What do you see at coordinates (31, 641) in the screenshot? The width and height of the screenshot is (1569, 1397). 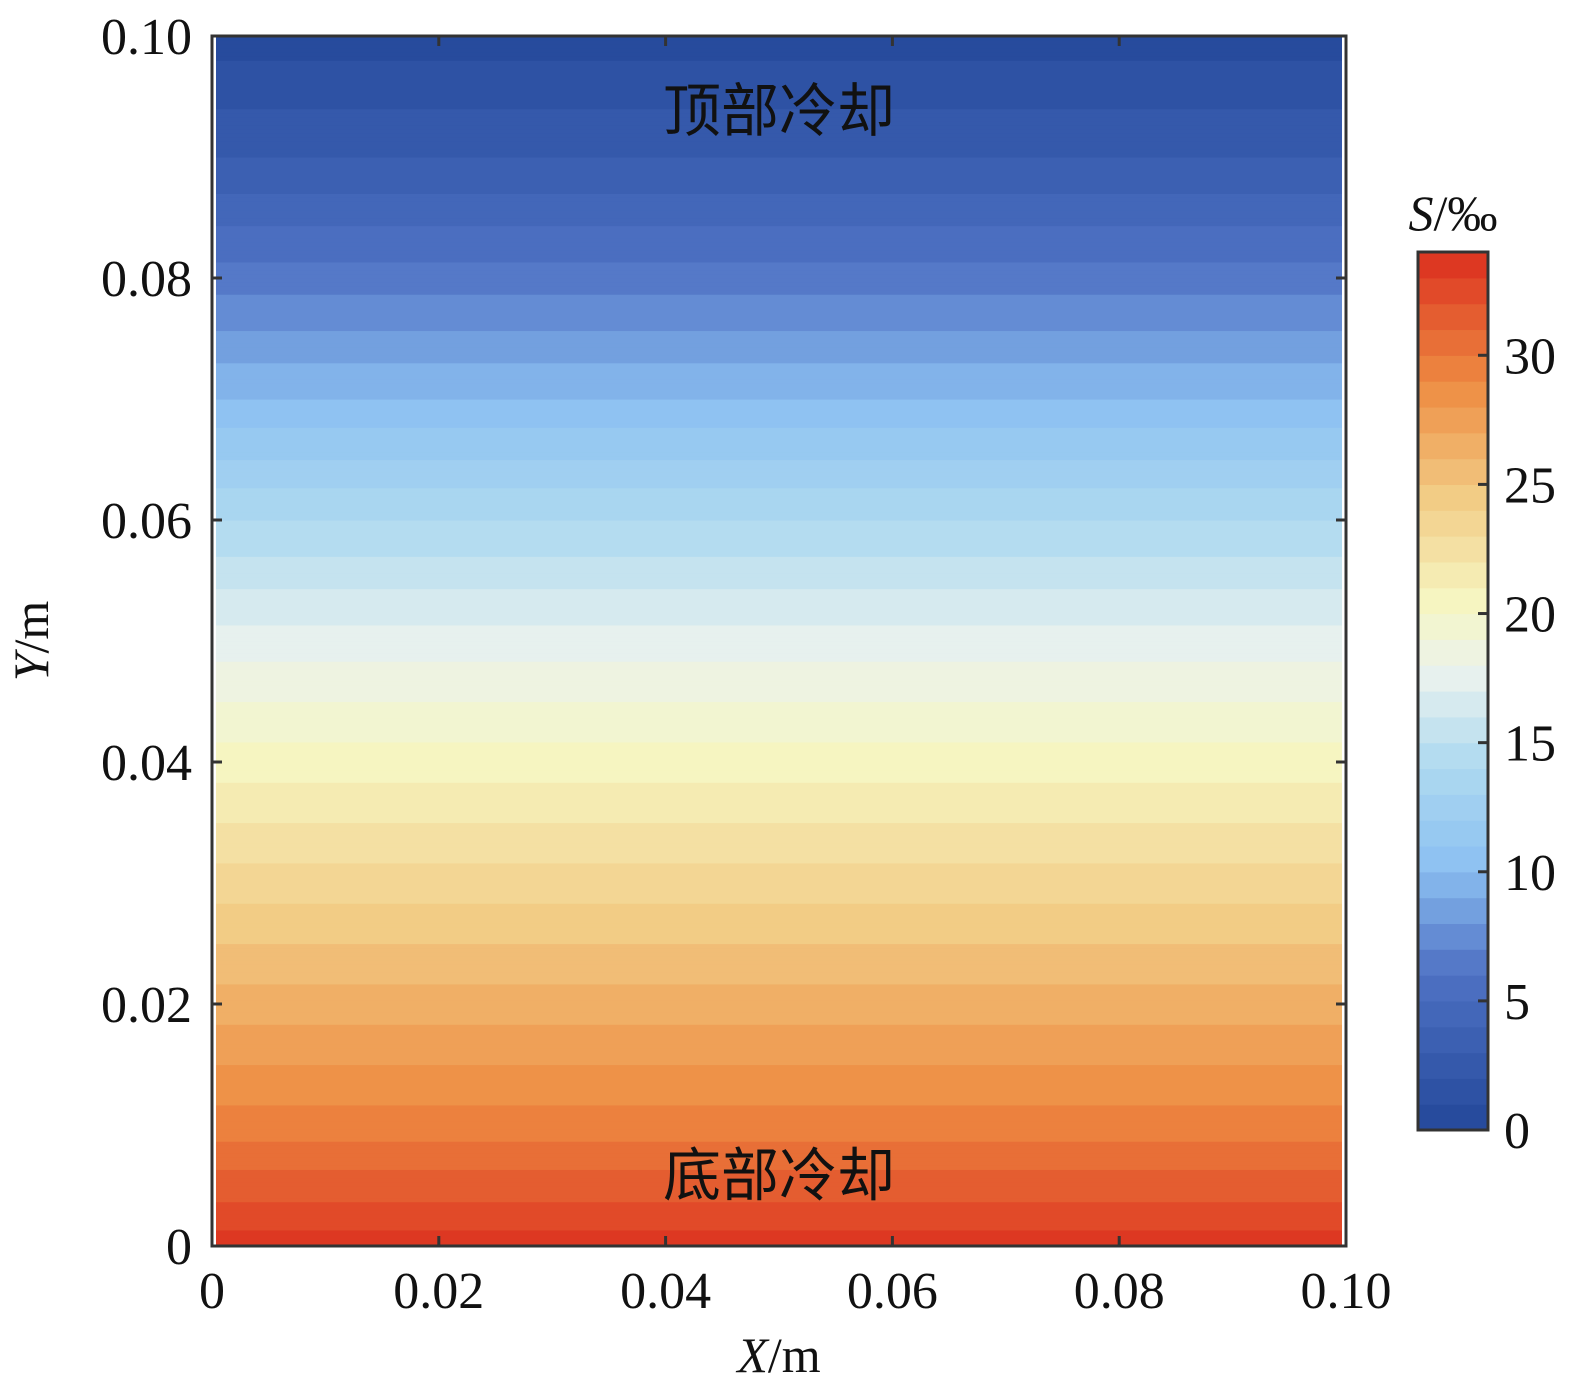 I see `y-axis-label: Y/m` at bounding box center [31, 641].